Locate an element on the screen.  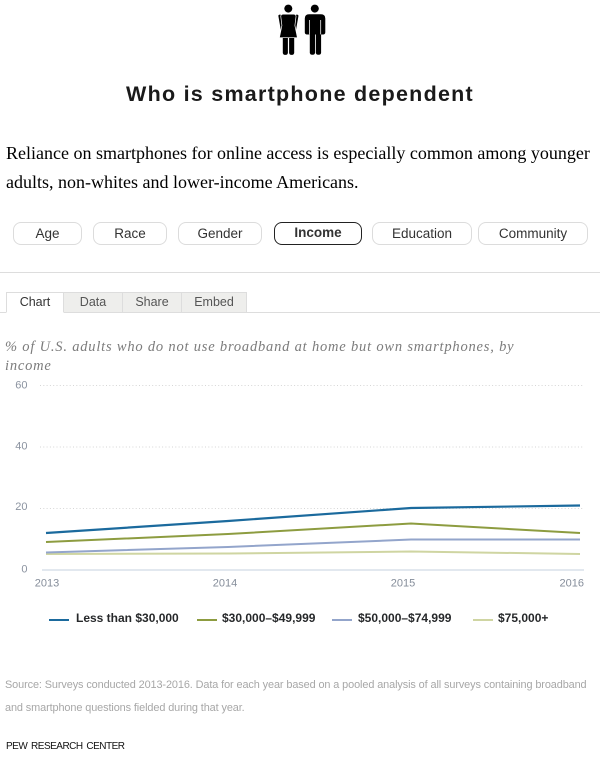
svg-text: 0 is located at coordinates (24, 570).